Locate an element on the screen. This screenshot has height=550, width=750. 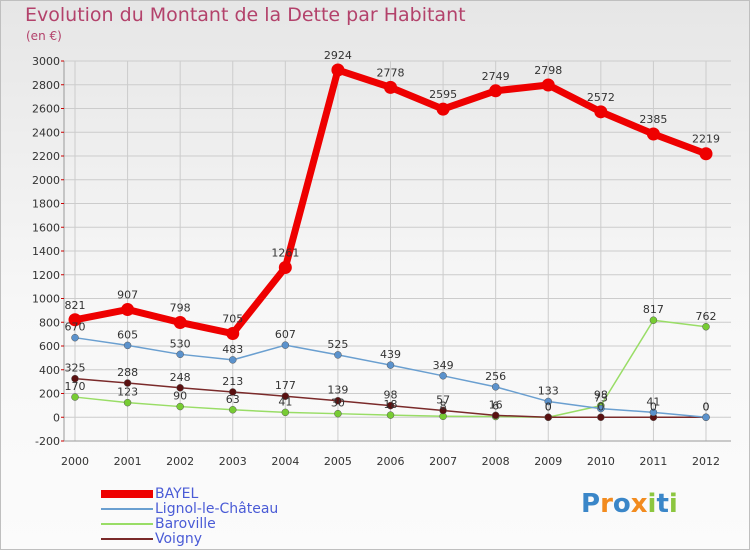
data-label: 288 is located at coordinates (127, 372).